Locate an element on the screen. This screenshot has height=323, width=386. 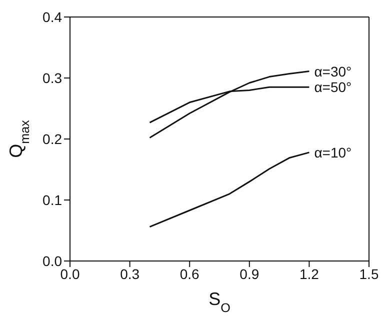
y-tick-label: 0.0 is located at coordinates (52, 260).